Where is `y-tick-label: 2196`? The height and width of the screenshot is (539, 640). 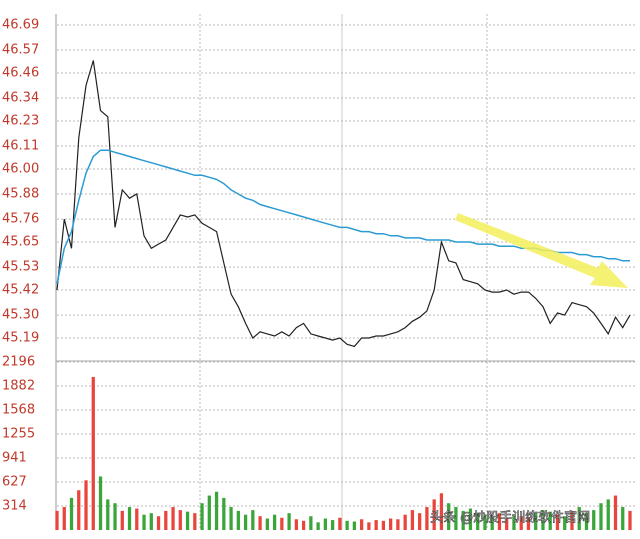 y-tick-label: 2196 is located at coordinates (18, 362).